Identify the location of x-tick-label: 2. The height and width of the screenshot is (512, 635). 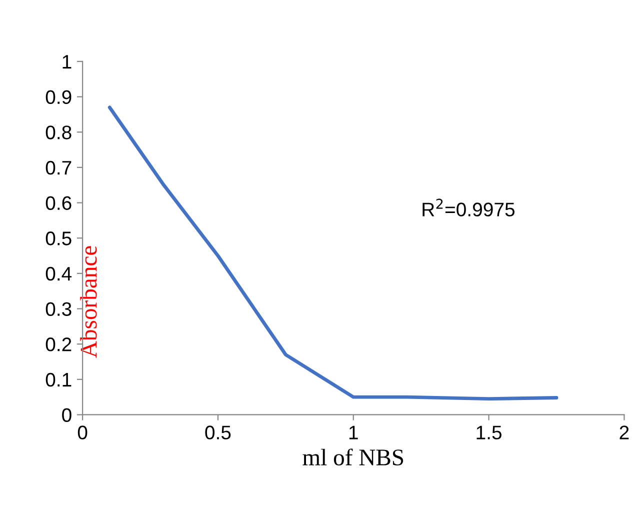
(624, 433).